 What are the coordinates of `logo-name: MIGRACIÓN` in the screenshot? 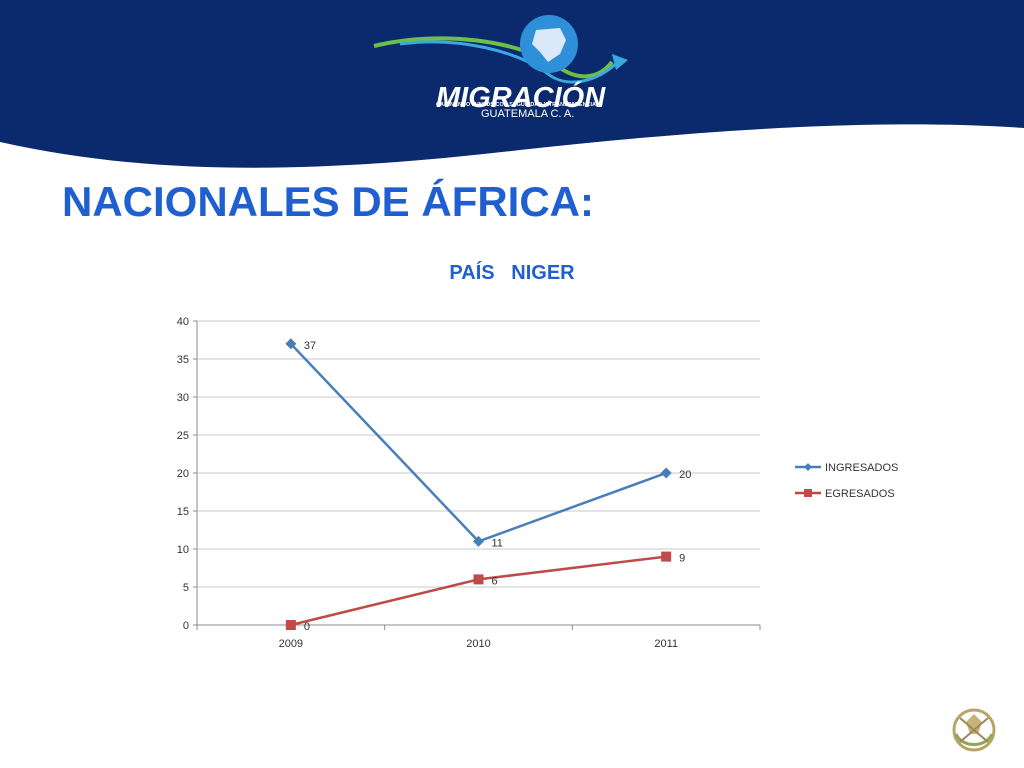 It's located at (521, 98).